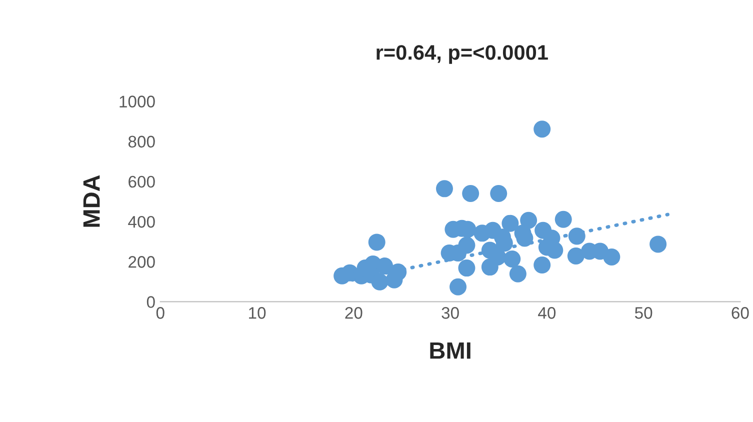 This screenshot has width=753, height=422. What do you see at coordinates (462, 54) in the screenshot?
I see `chart-title: r=0.64, p=<0.0001` at bounding box center [462, 54].